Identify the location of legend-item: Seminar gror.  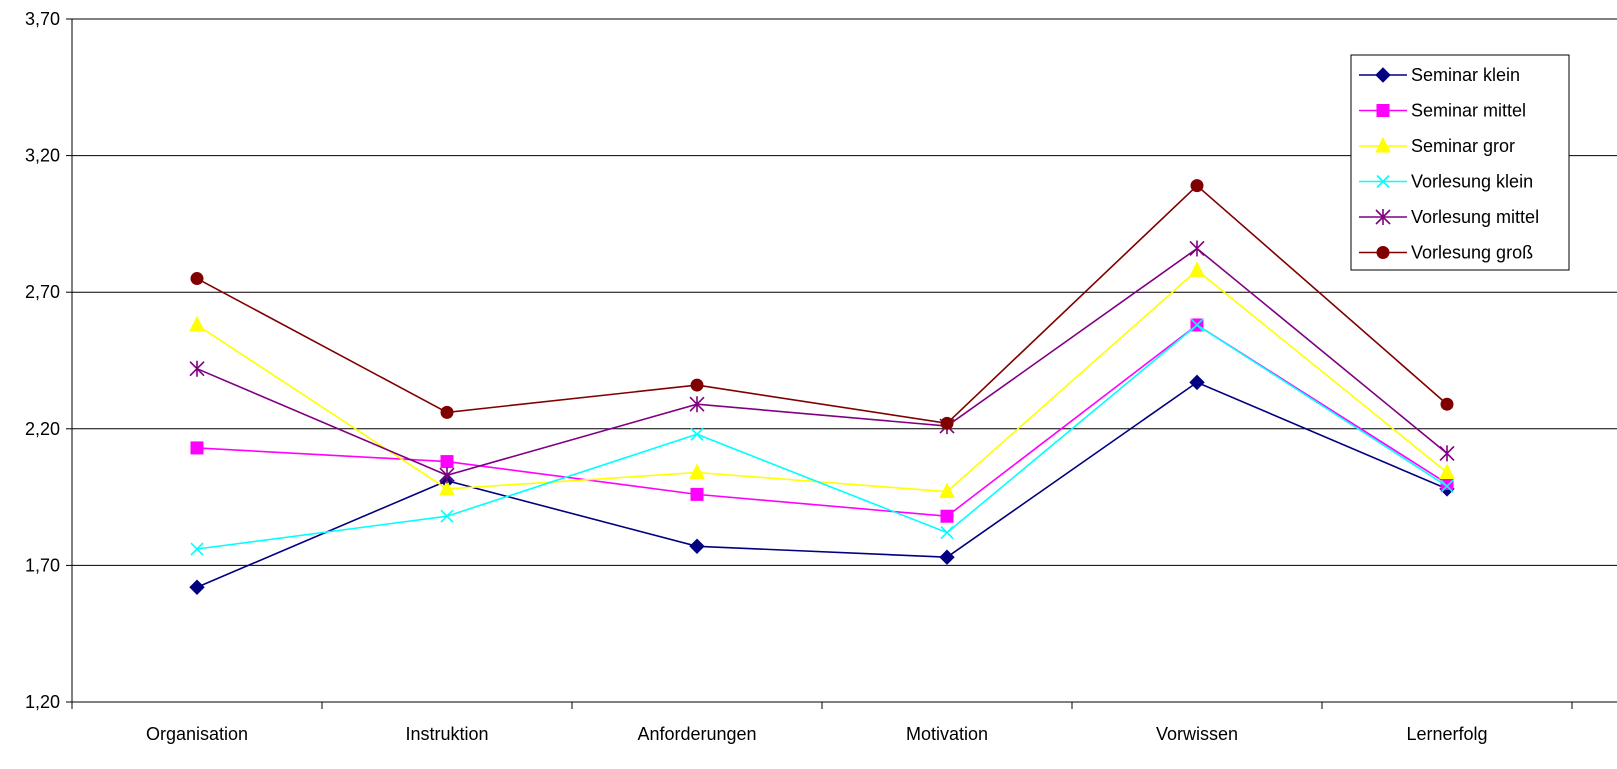
(1437, 146).